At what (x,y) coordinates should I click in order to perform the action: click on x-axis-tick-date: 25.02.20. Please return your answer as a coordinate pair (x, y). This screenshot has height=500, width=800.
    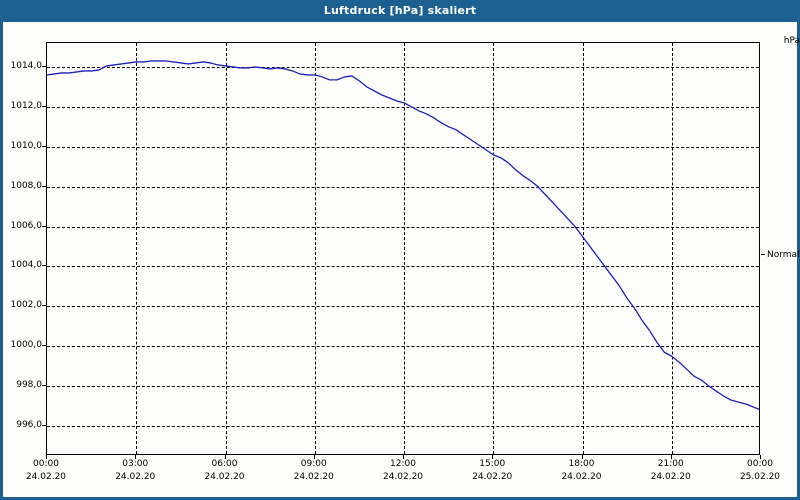
    Looking at the image, I should click on (760, 477).